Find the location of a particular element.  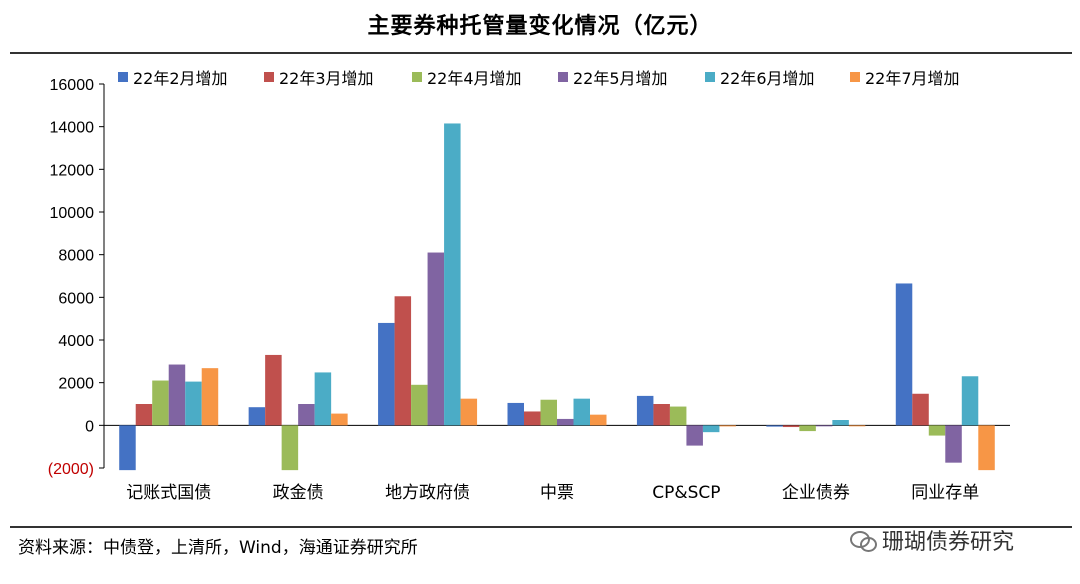

legend-label: 22年6月增加 is located at coordinates (767, 78).